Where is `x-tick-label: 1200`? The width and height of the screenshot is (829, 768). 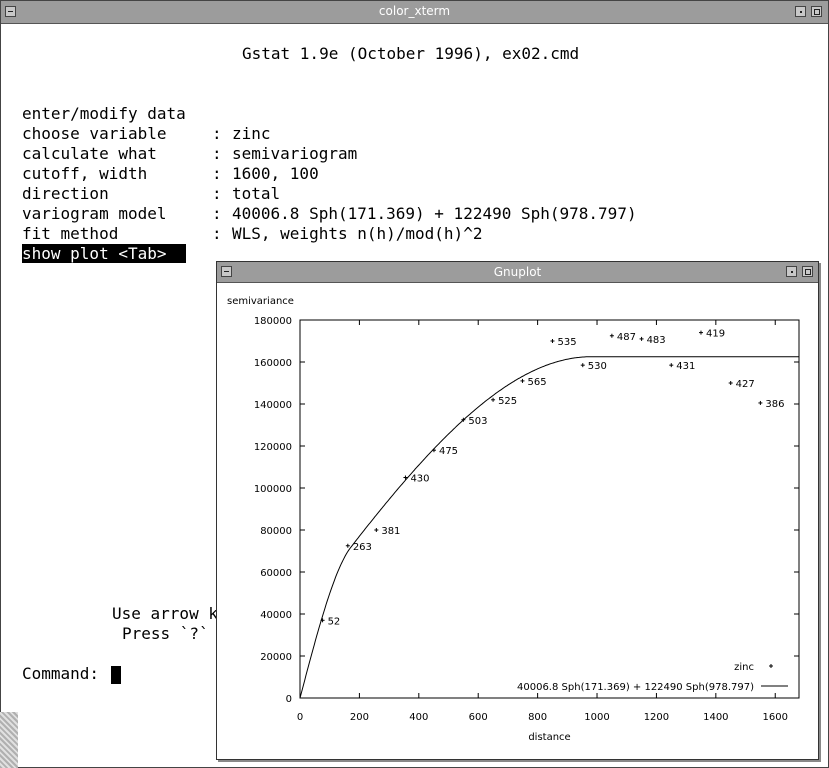
x-tick-label: 1200 is located at coordinates (656, 717).